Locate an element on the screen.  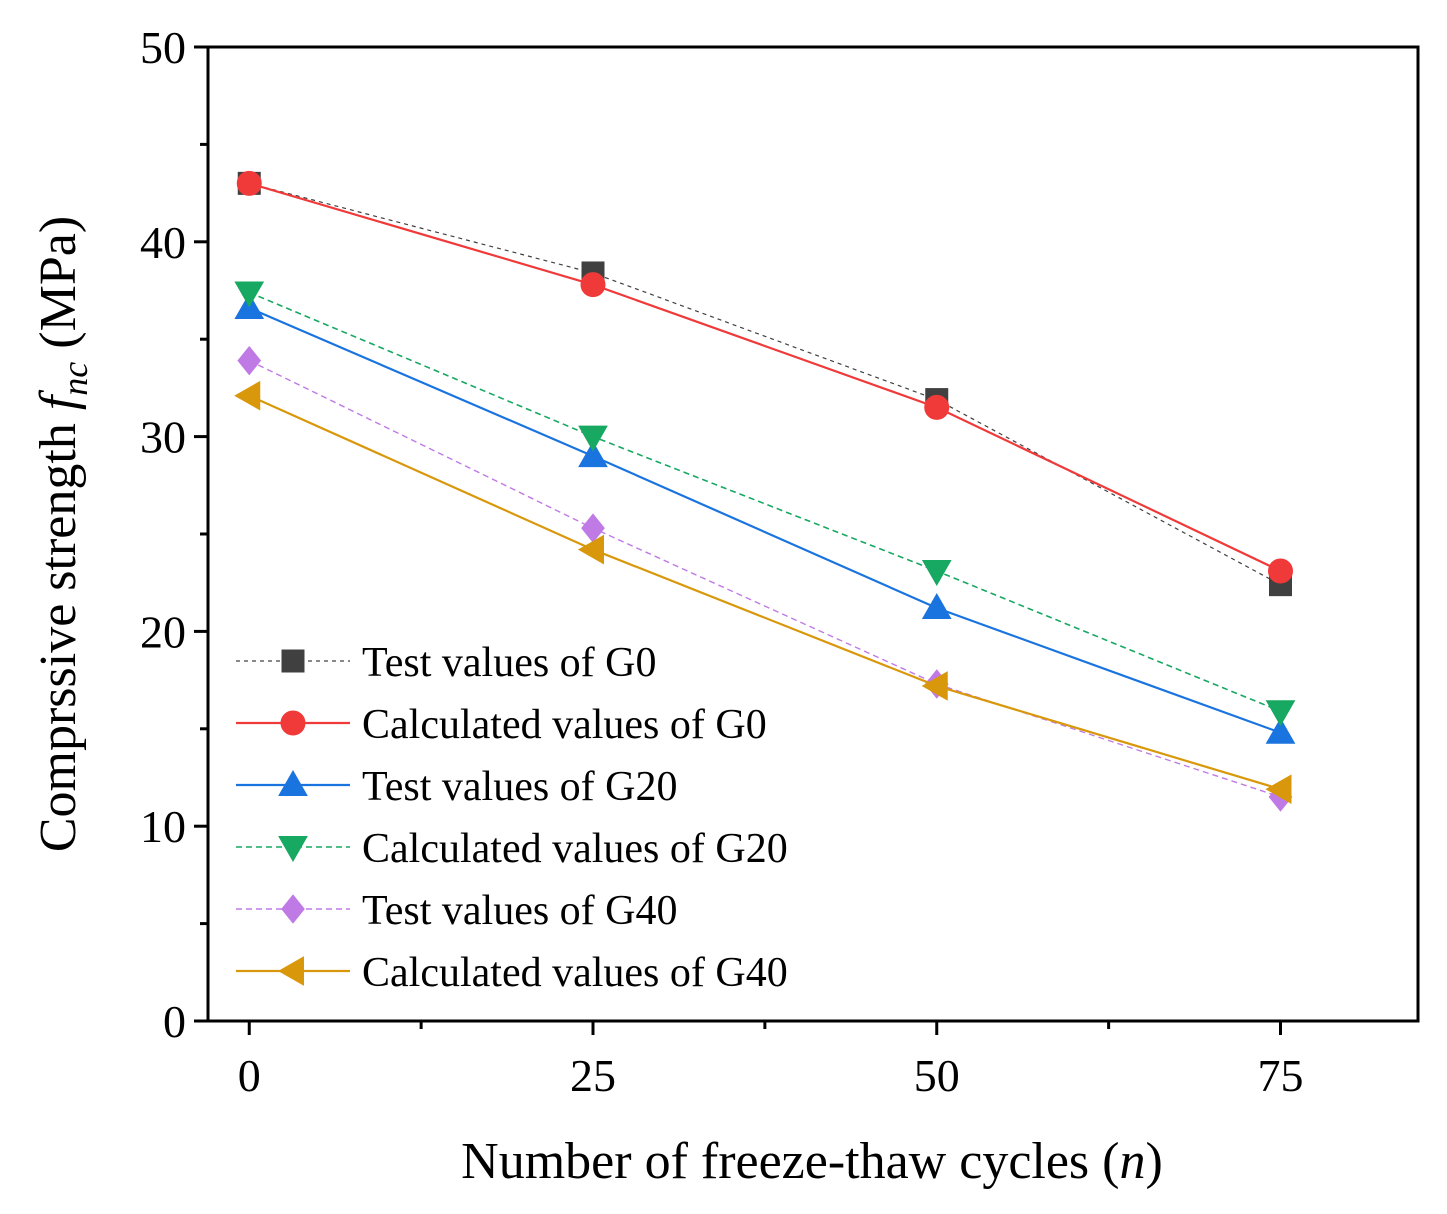
legend-label: Test values of G40 is located at coordinates (520, 911).